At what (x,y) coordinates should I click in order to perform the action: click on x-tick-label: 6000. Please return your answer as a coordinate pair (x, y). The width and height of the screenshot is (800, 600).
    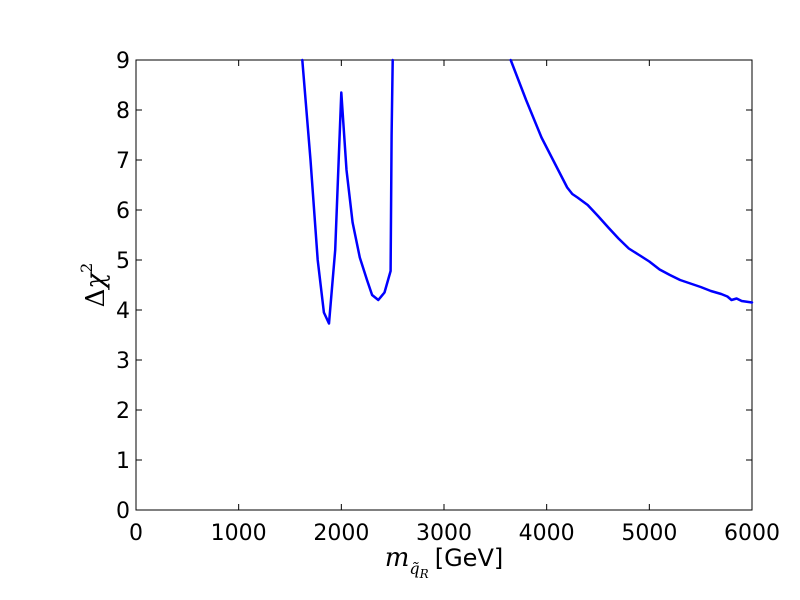
    Looking at the image, I should click on (752, 533).